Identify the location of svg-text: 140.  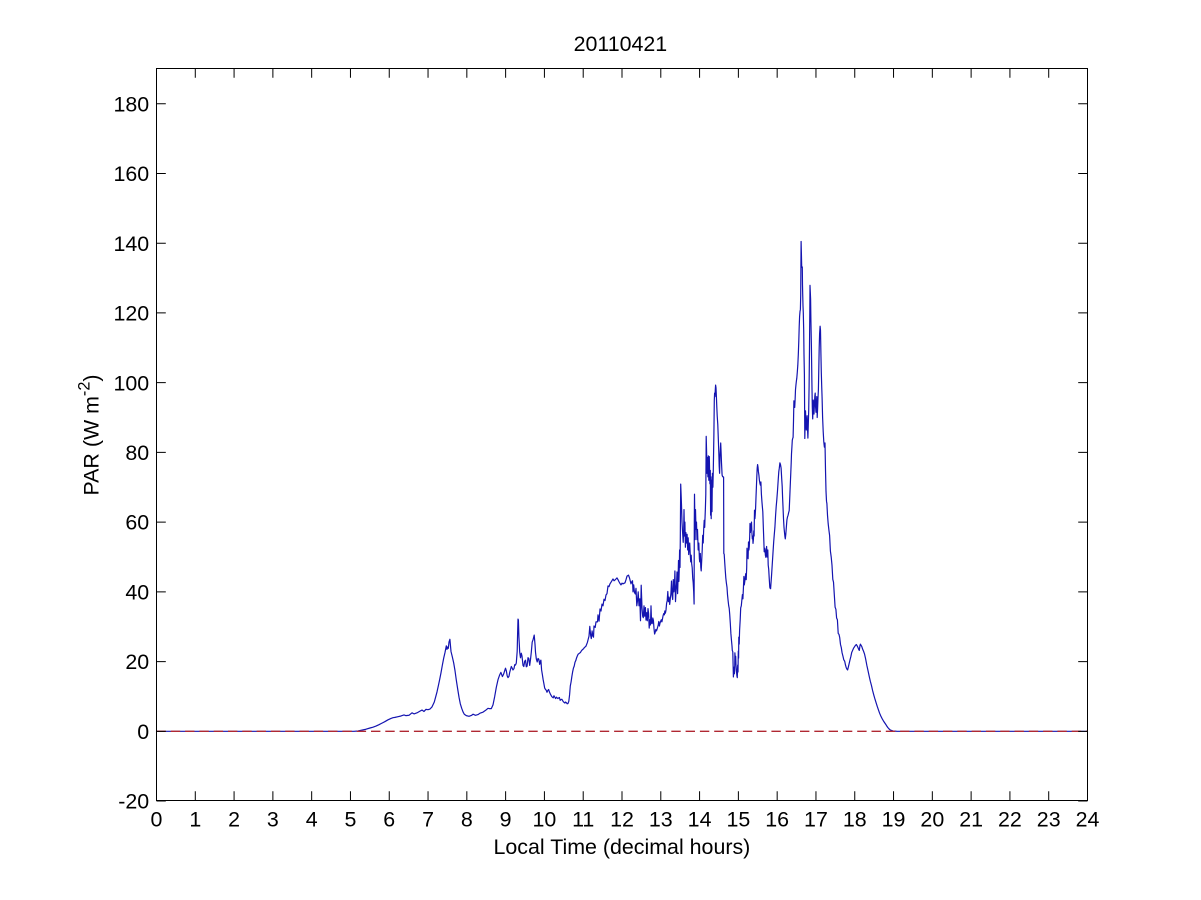
(131, 244).